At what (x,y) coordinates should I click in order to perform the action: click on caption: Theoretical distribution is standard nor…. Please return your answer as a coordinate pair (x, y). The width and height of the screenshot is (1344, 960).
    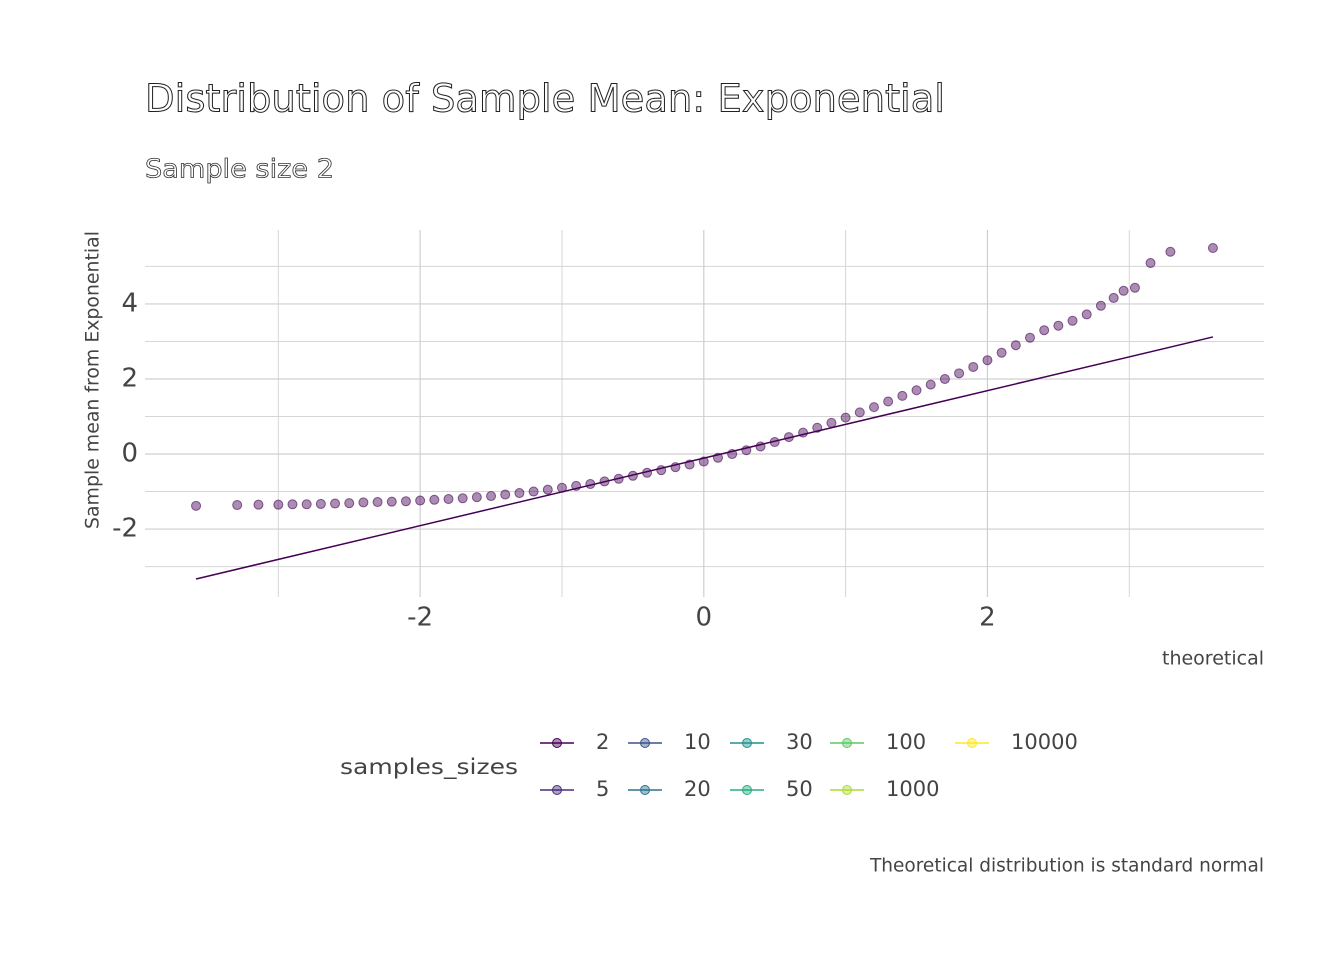
    Looking at the image, I should click on (1066, 866).